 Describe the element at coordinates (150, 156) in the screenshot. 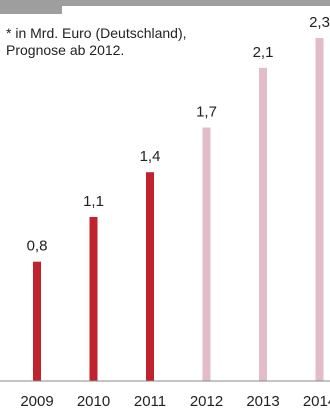

I see `value-label-2011: 1,4` at that location.